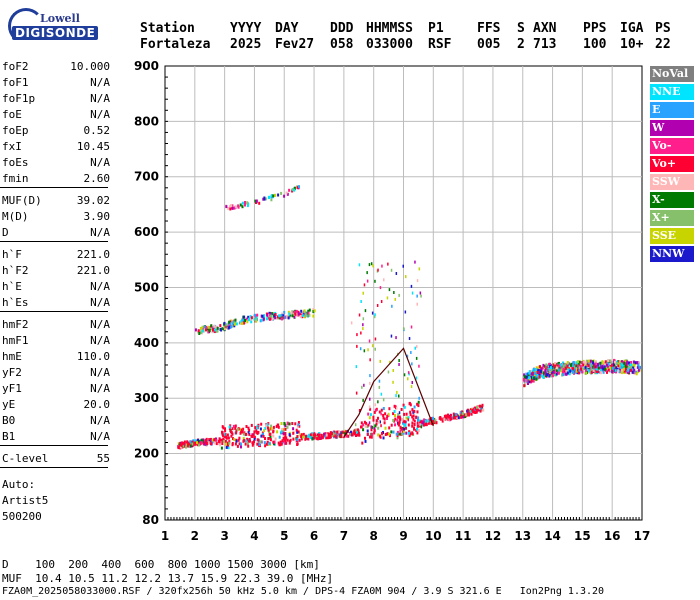 Image resolution: width=700 pixels, height=600 pixels. Describe the element at coordinates (582, 536) in the screenshot. I see `x-tick-label: 15` at that location.